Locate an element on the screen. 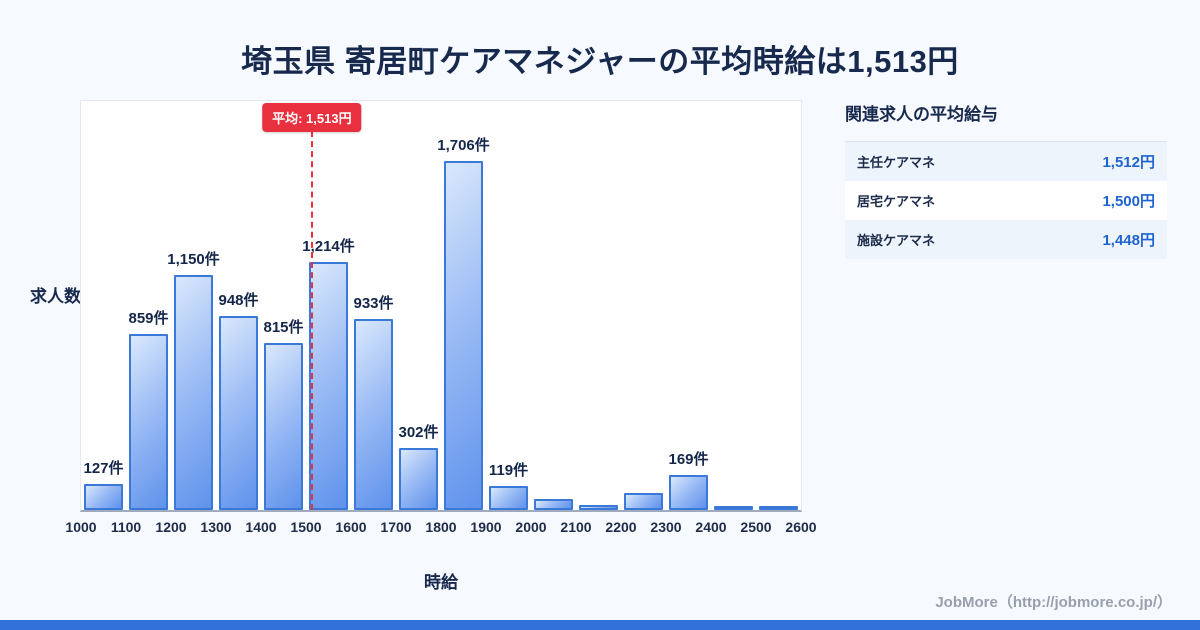  bar-value-label: 1,214件 is located at coordinates (328, 246).